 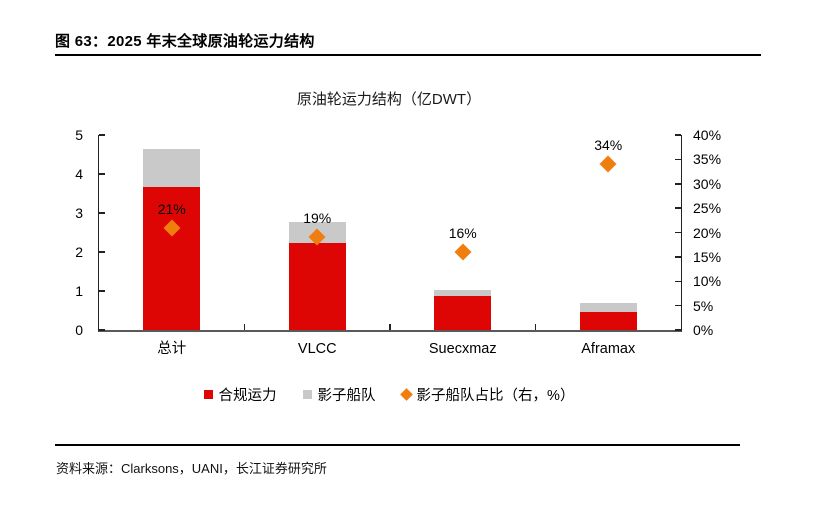 What do you see at coordinates (707, 208) in the screenshot?
I see `right-axis-tick-label: 25%` at bounding box center [707, 208].